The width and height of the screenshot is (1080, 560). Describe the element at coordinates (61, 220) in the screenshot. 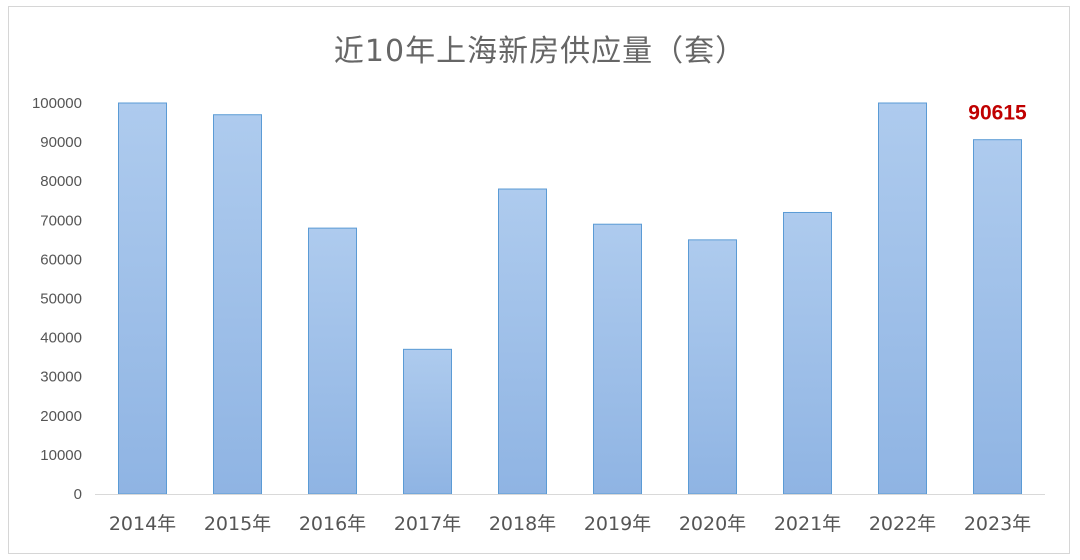

I see `y-tick-label: 70000` at that location.